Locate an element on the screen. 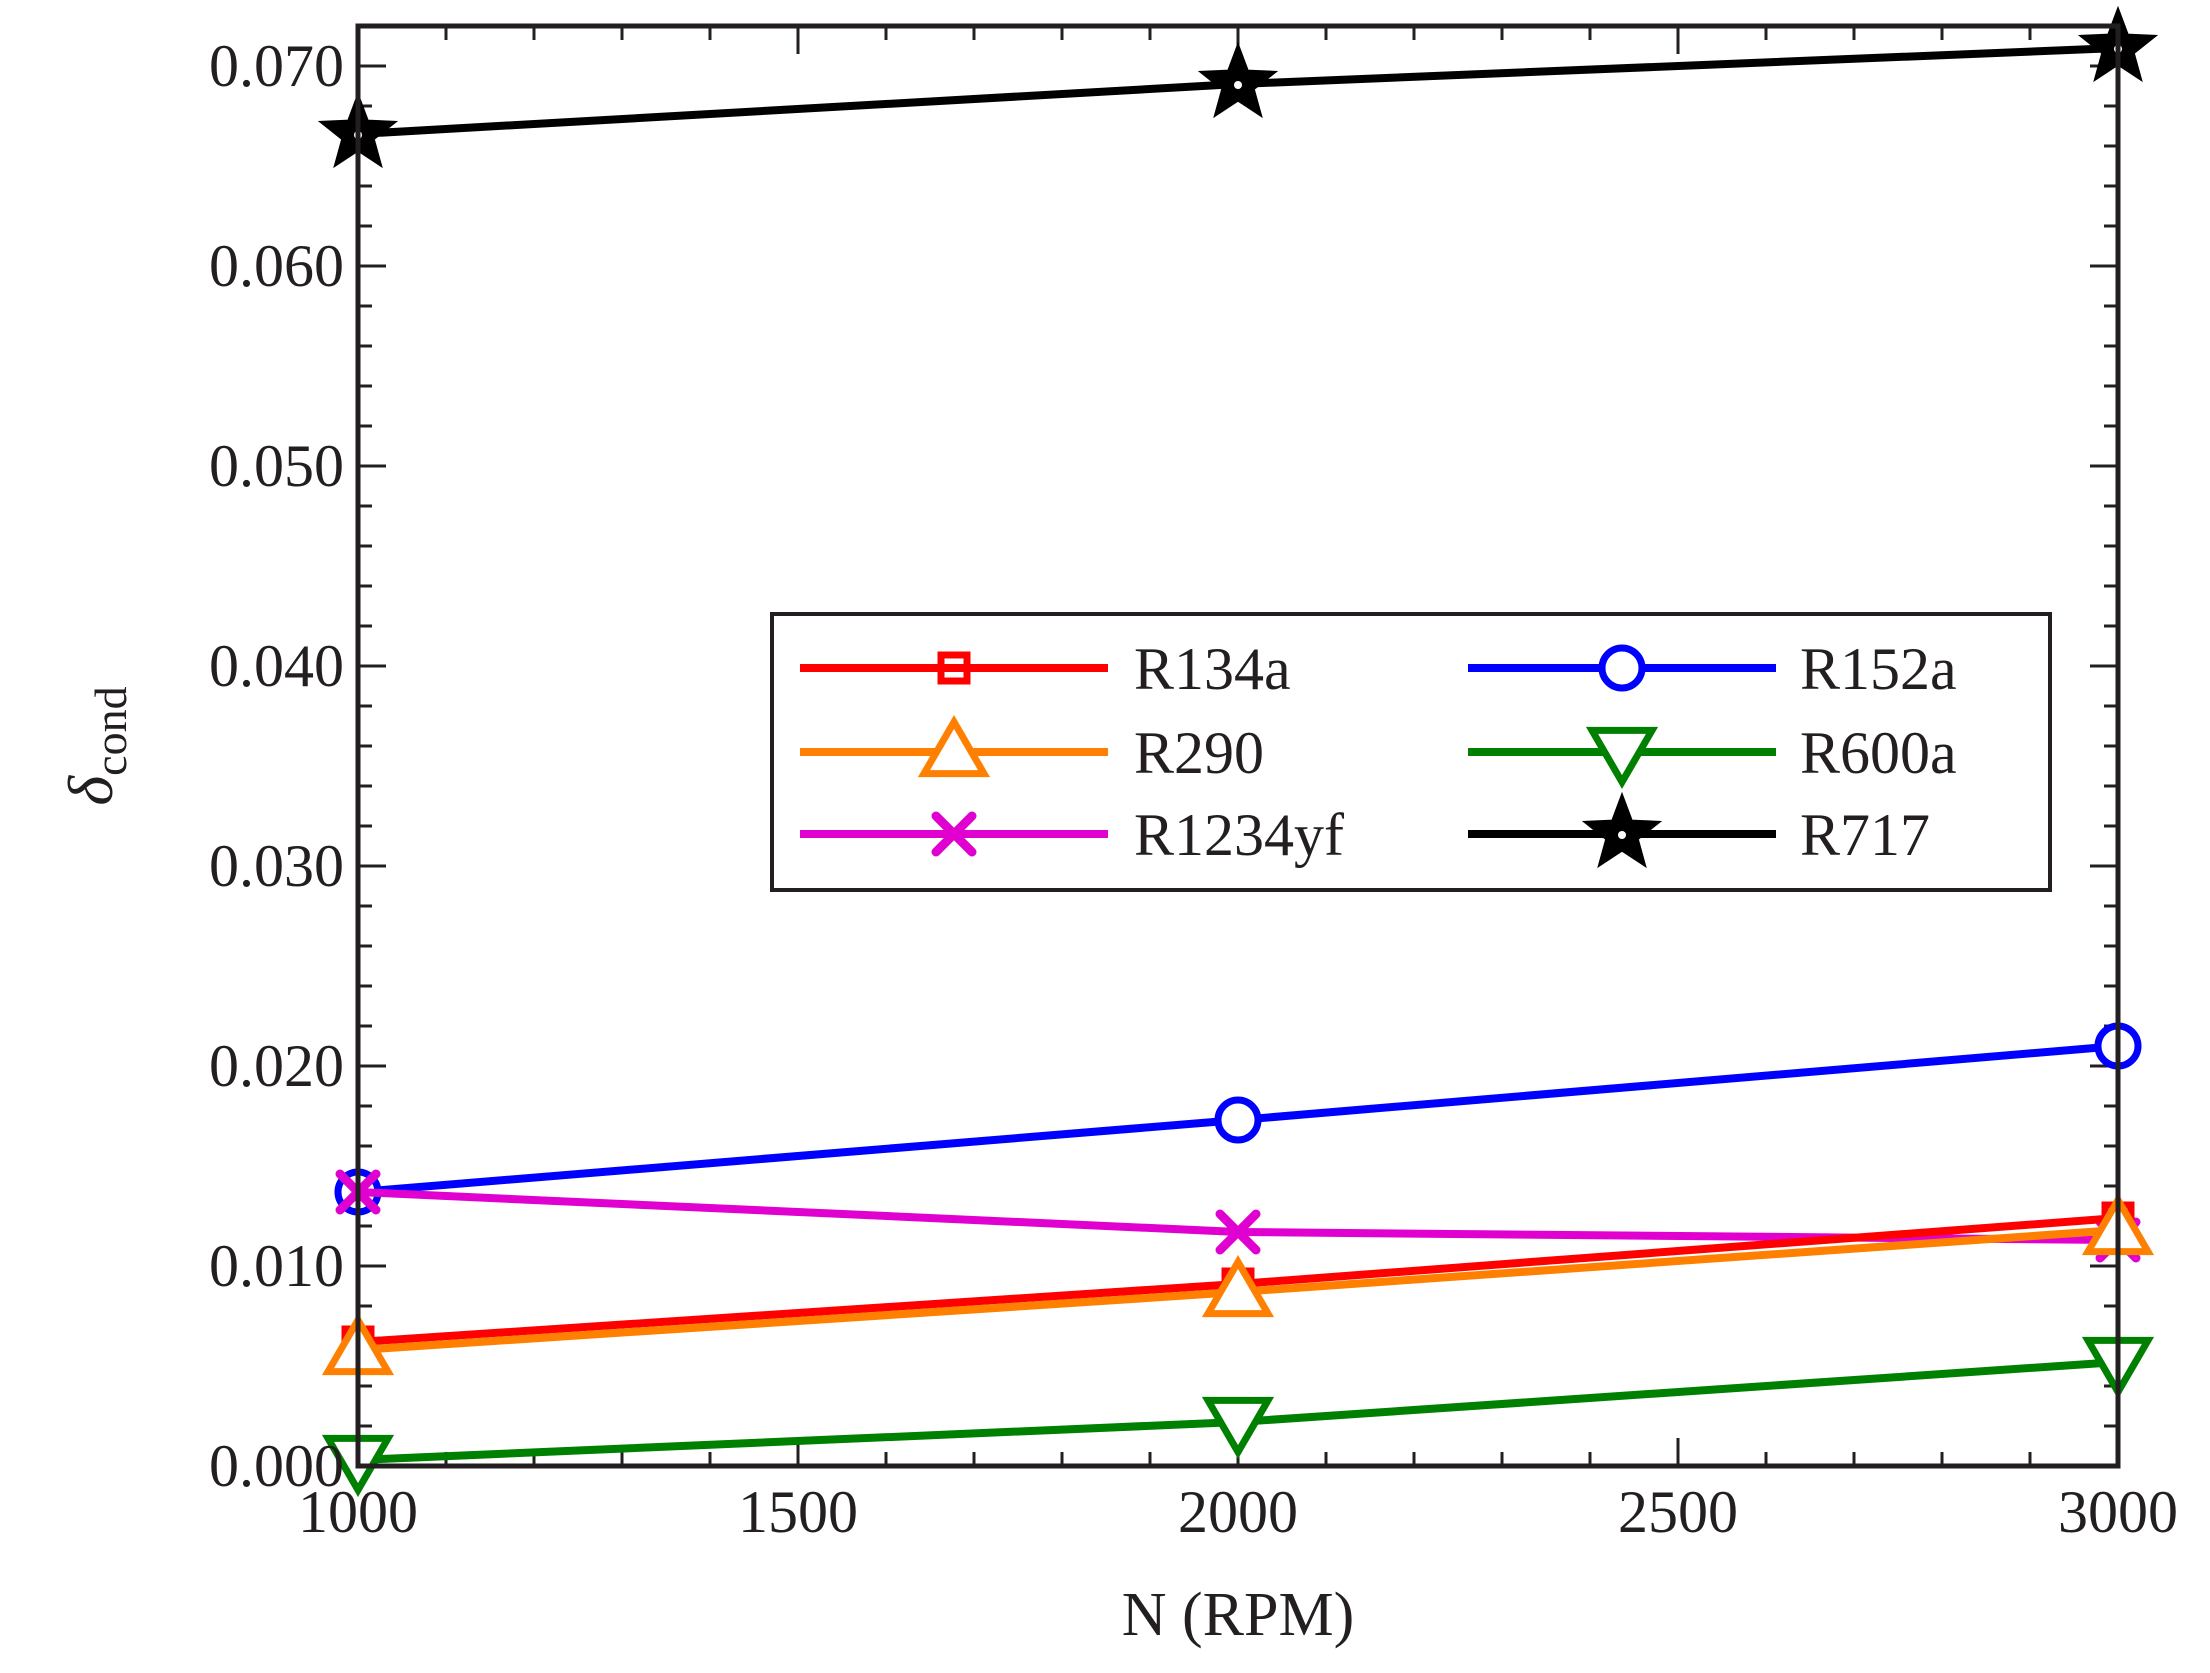  x-tick-label: 1000 is located at coordinates (358, 1512).